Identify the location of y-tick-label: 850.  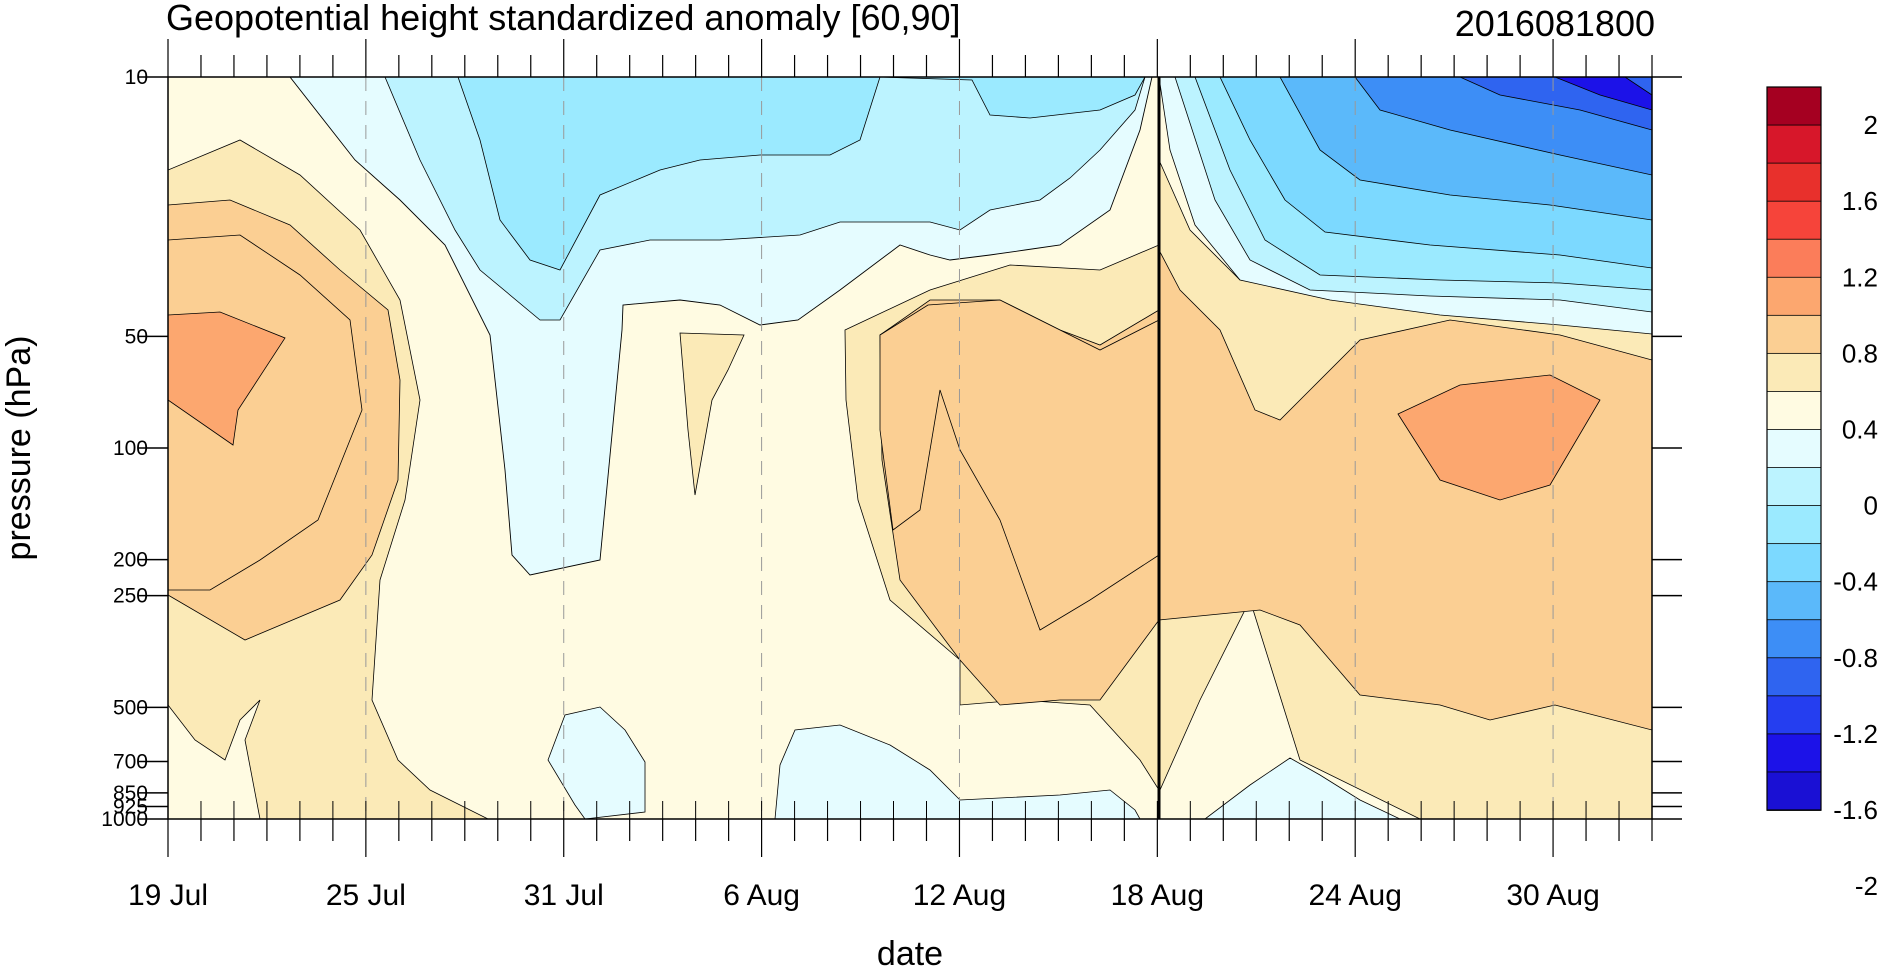
(130, 793).